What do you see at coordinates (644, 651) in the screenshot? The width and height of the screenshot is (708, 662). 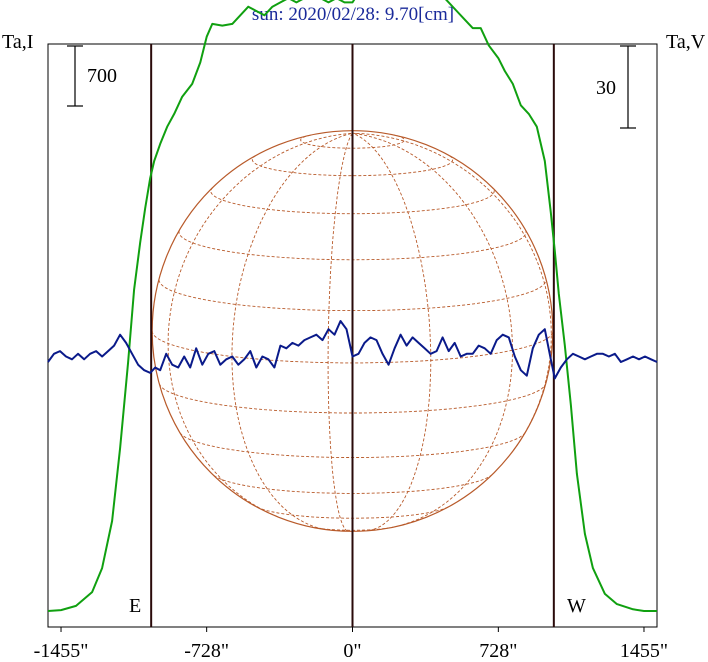 I see `x-tick-label: 1455"` at bounding box center [644, 651].